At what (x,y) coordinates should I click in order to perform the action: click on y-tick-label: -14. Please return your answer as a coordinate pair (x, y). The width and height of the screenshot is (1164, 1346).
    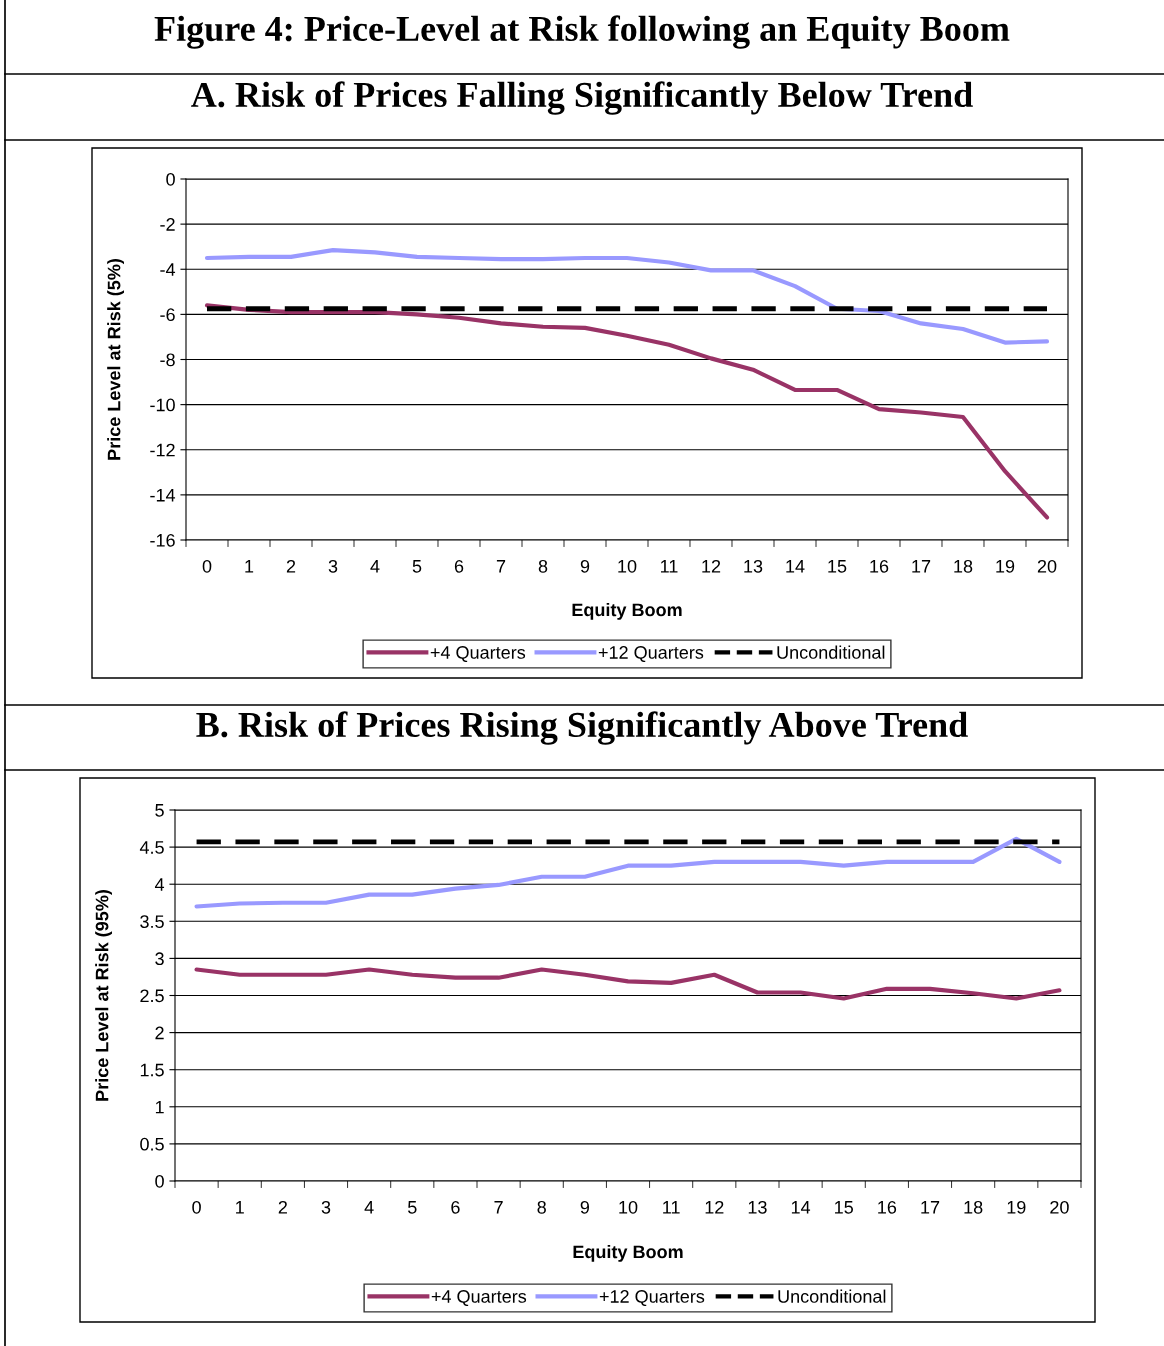
    Looking at the image, I should click on (163, 495).